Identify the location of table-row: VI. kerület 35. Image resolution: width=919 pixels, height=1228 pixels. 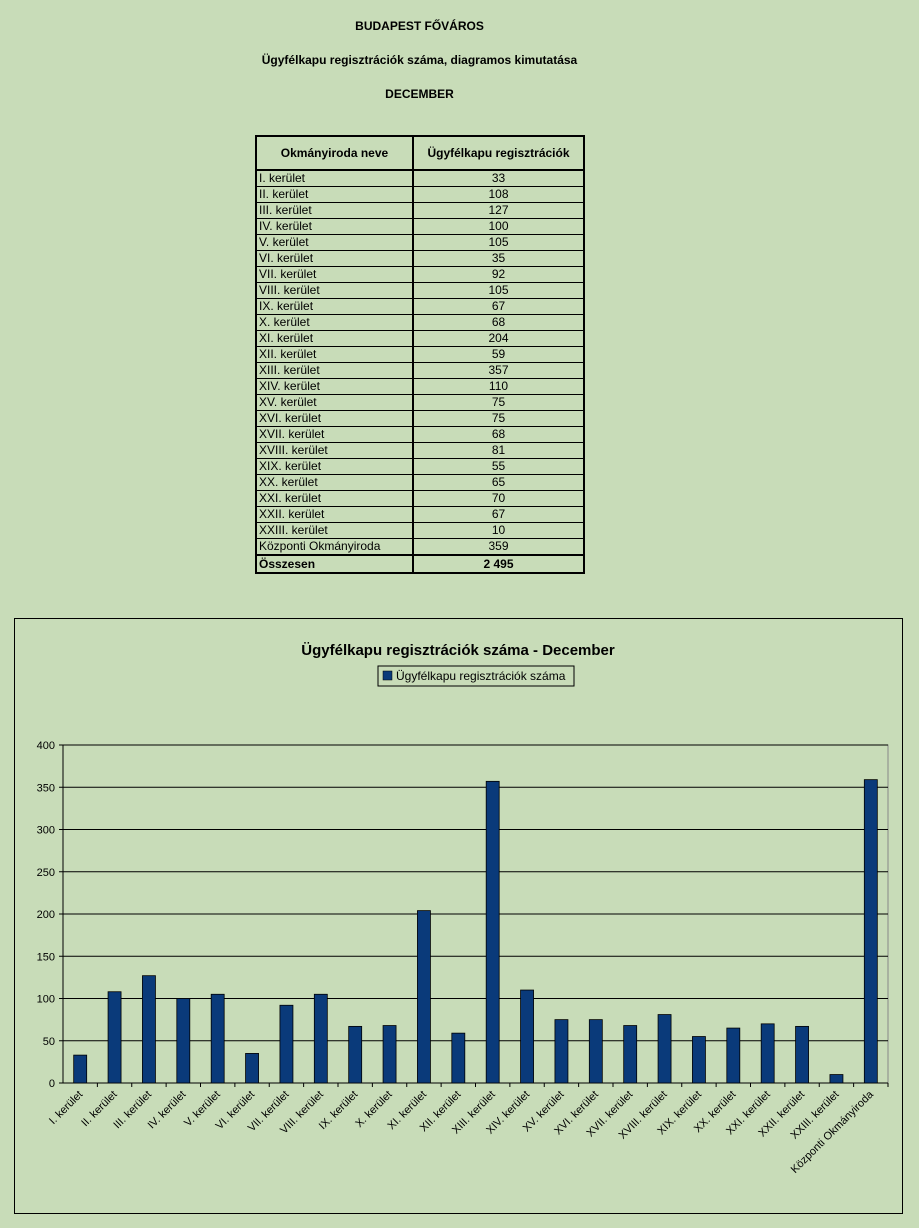
(420, 258).